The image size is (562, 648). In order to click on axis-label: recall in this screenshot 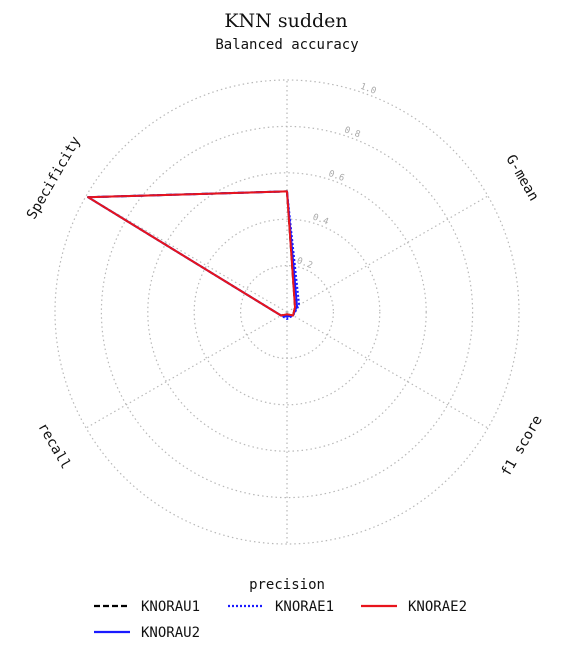, I will do `click(53, 446)`.